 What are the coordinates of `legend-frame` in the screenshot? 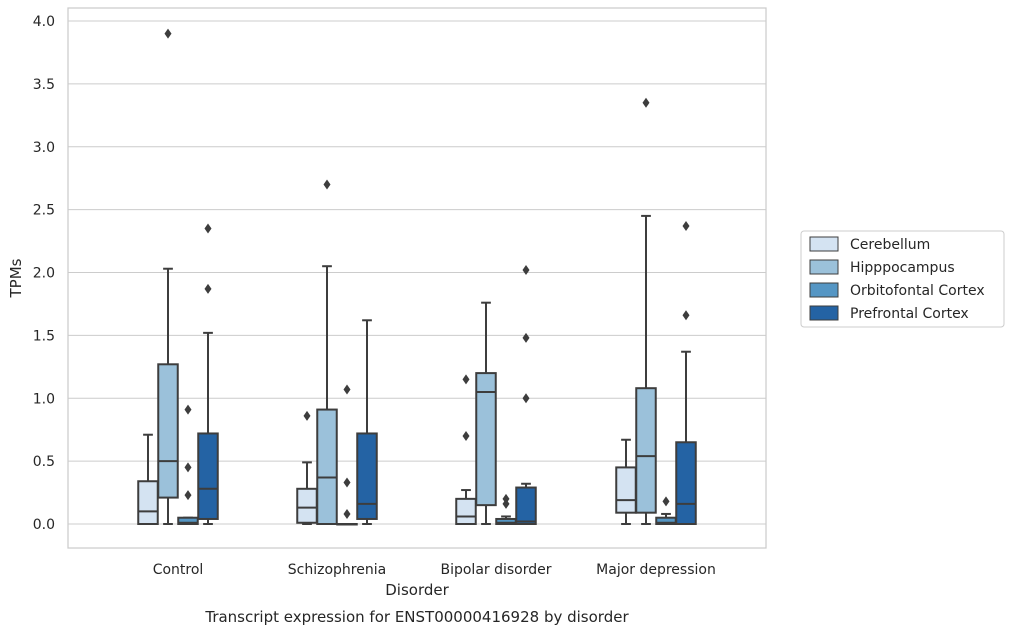 It's located at (902, 279).